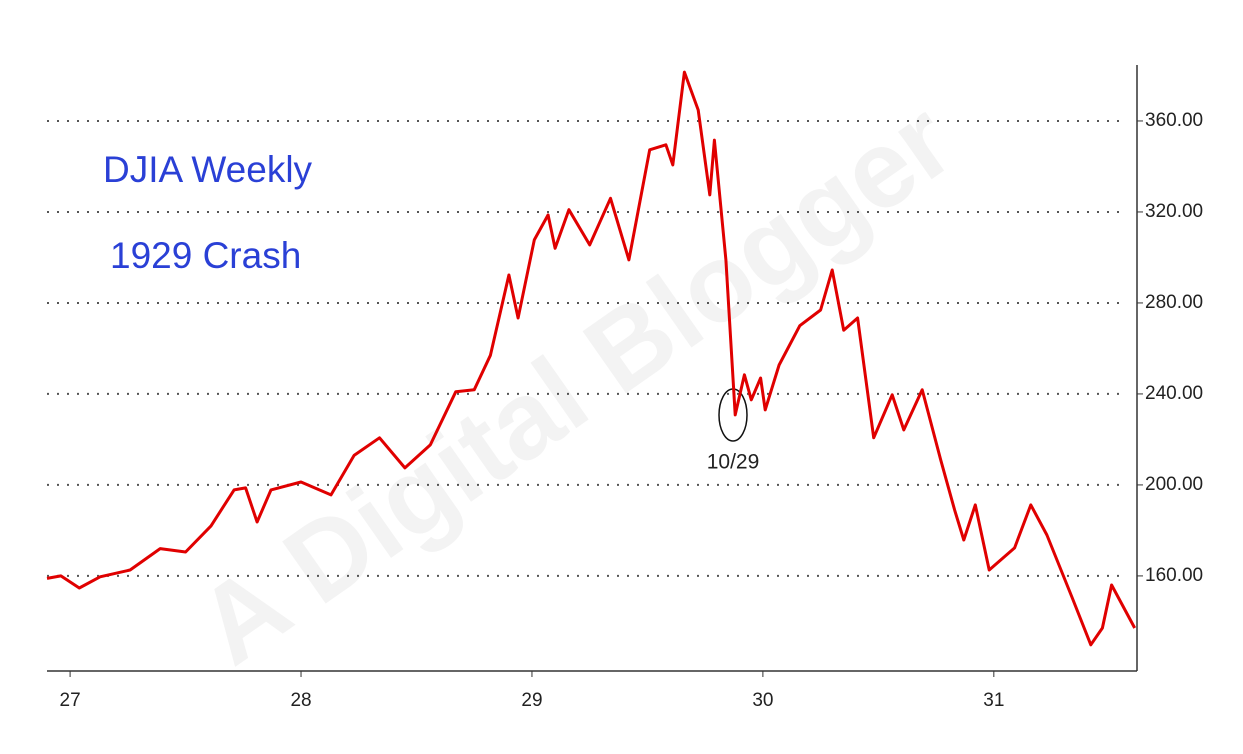  Describe the element at coordinates (1174, 393) in the screenshot. I see `y-tick-label: 240.00` at that location.